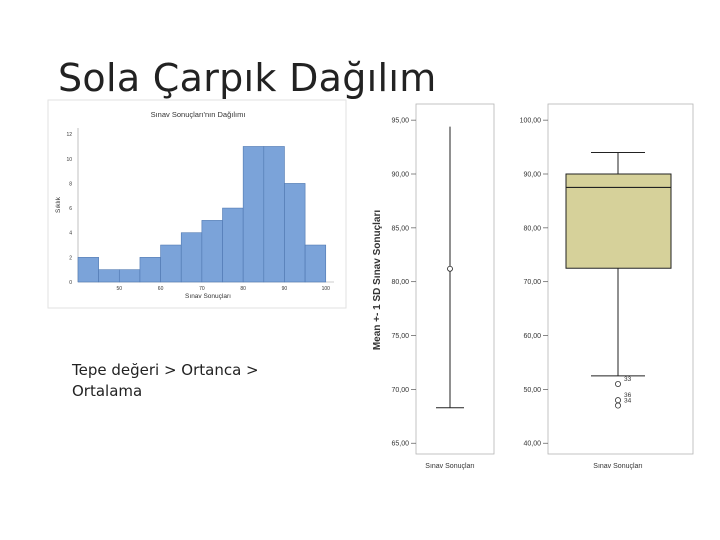 The height and width of the screenshot is (540, 720). Describe the element at coordinates (532, 336) in the screenshot. I see `boxplot-ytick: 60,00` at that location.